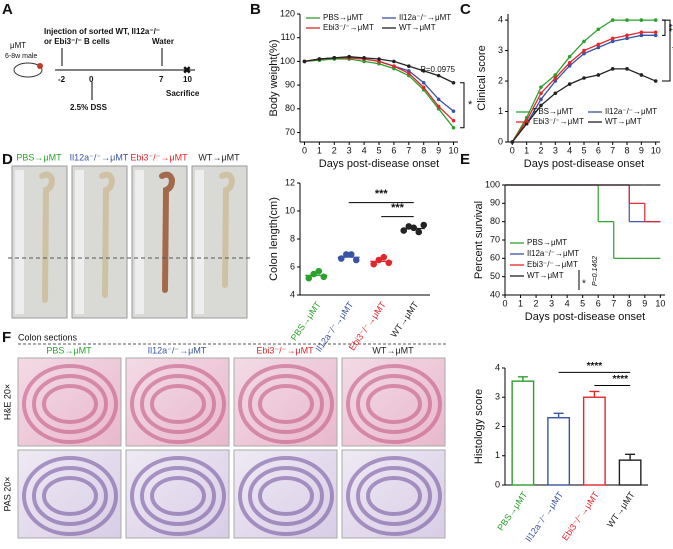  Describe the element at coordinates (91, 79) in the screenshot. I see `day-label: 0` at that location.